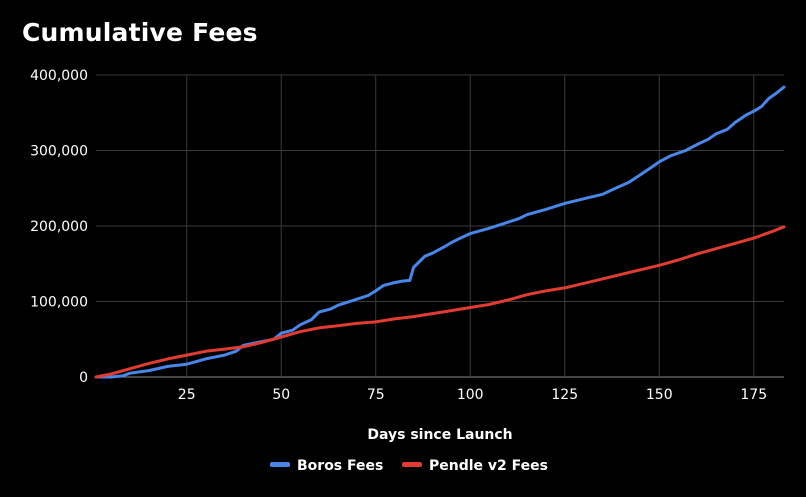  Describe the element at coordinates (340, 466) in the screenshot. I see `legend-label: Boros Fees` at that location.